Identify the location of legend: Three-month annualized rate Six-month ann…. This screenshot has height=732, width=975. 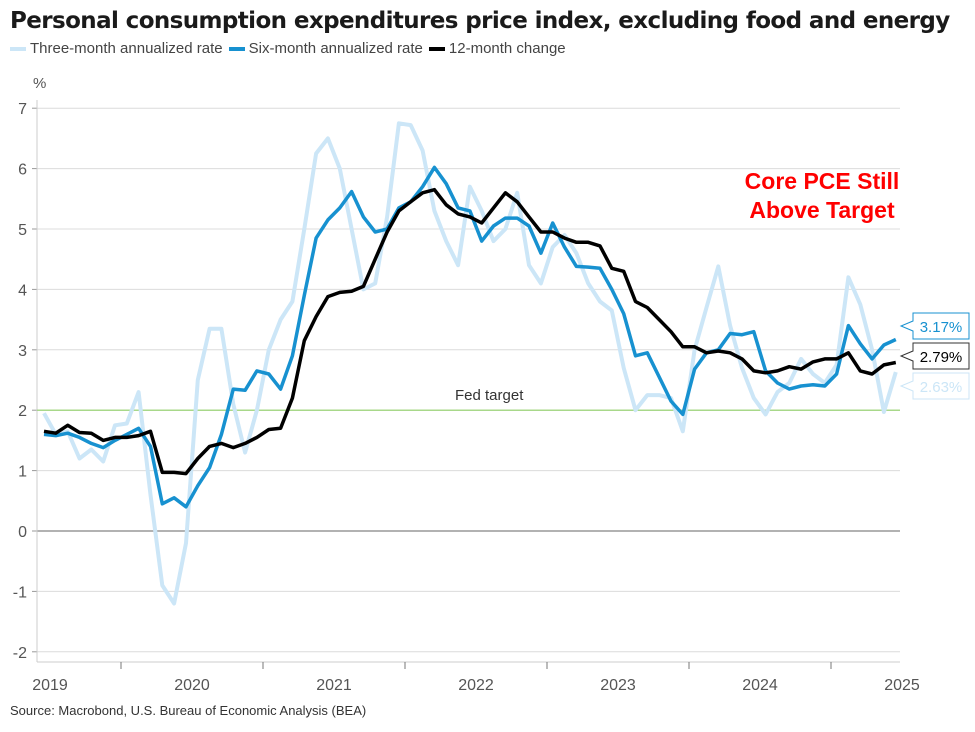
(288, 48).